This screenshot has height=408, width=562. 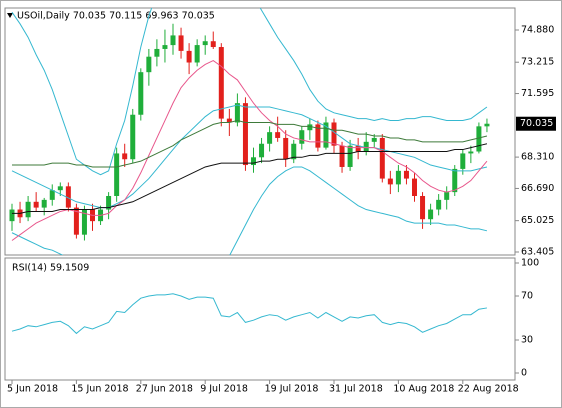 What do you see at coordinates (116, 16) in the screenshot?
I see `chart-title: USOil,Daily 70.035 70.115 69.963 70.035` at bounding box center [116, 16].